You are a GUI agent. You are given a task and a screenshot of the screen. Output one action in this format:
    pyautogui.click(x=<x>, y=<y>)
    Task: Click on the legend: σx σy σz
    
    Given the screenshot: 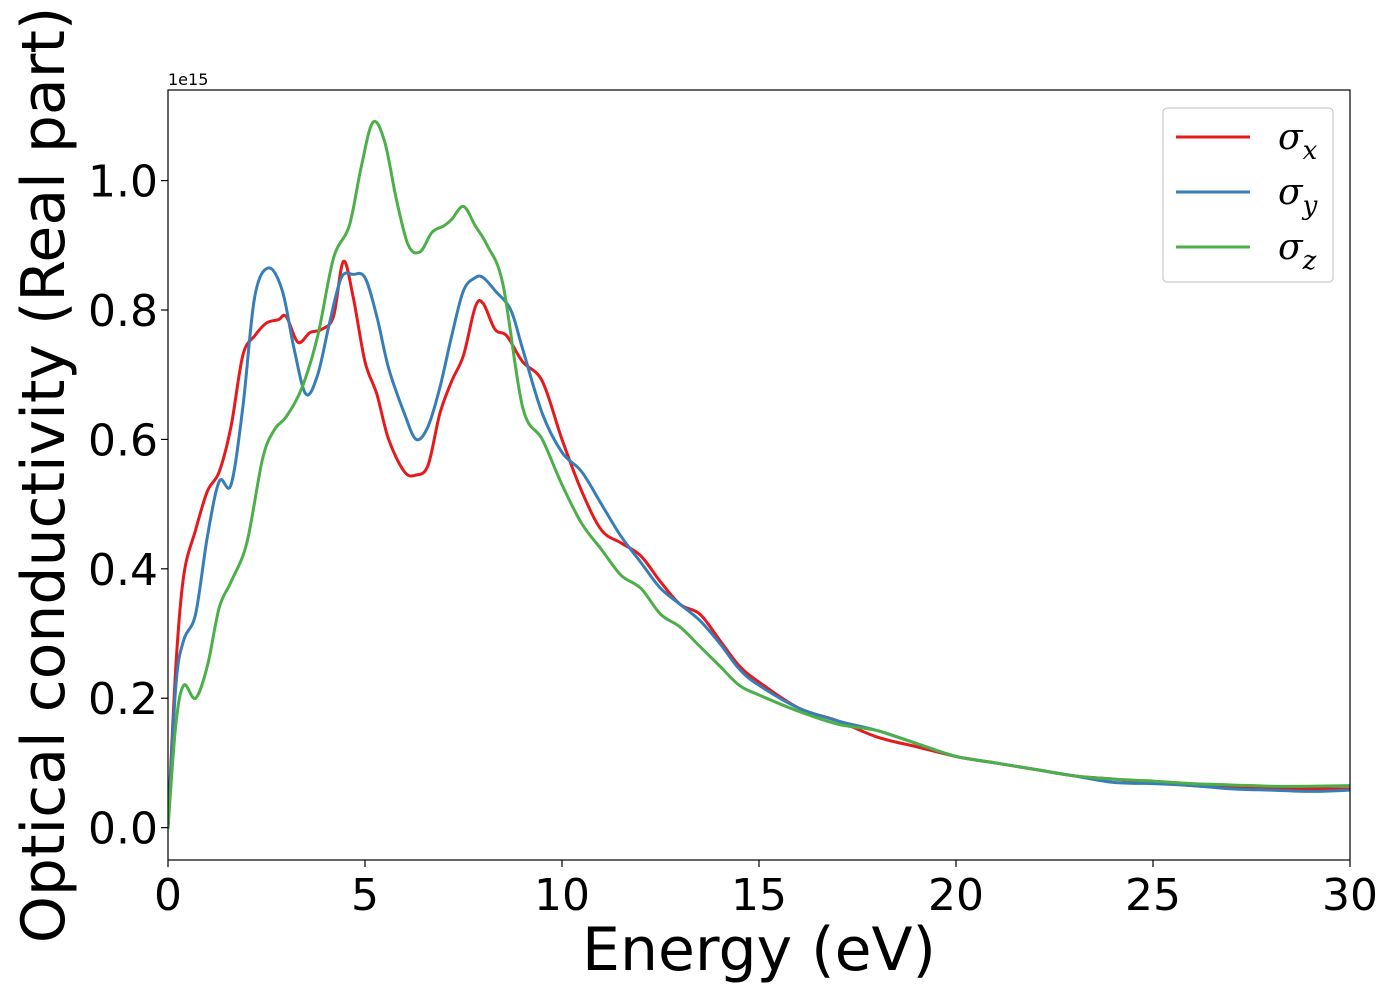 What is the action you would take?
    pyautogui.click(x=1248, y=195)
    